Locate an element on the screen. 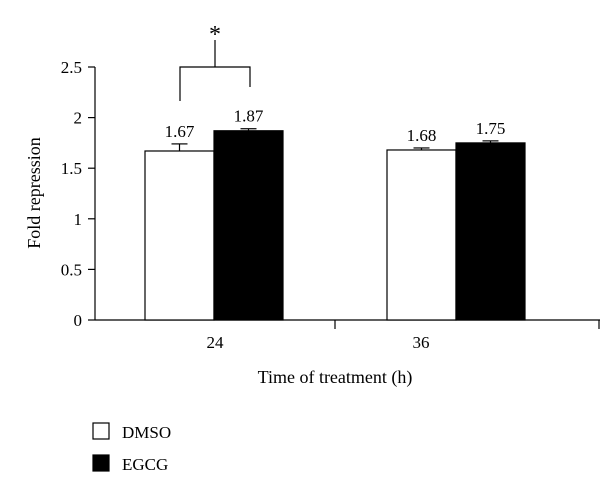  legend-label-dmso: DMSO is located at coordinates (146, 432).